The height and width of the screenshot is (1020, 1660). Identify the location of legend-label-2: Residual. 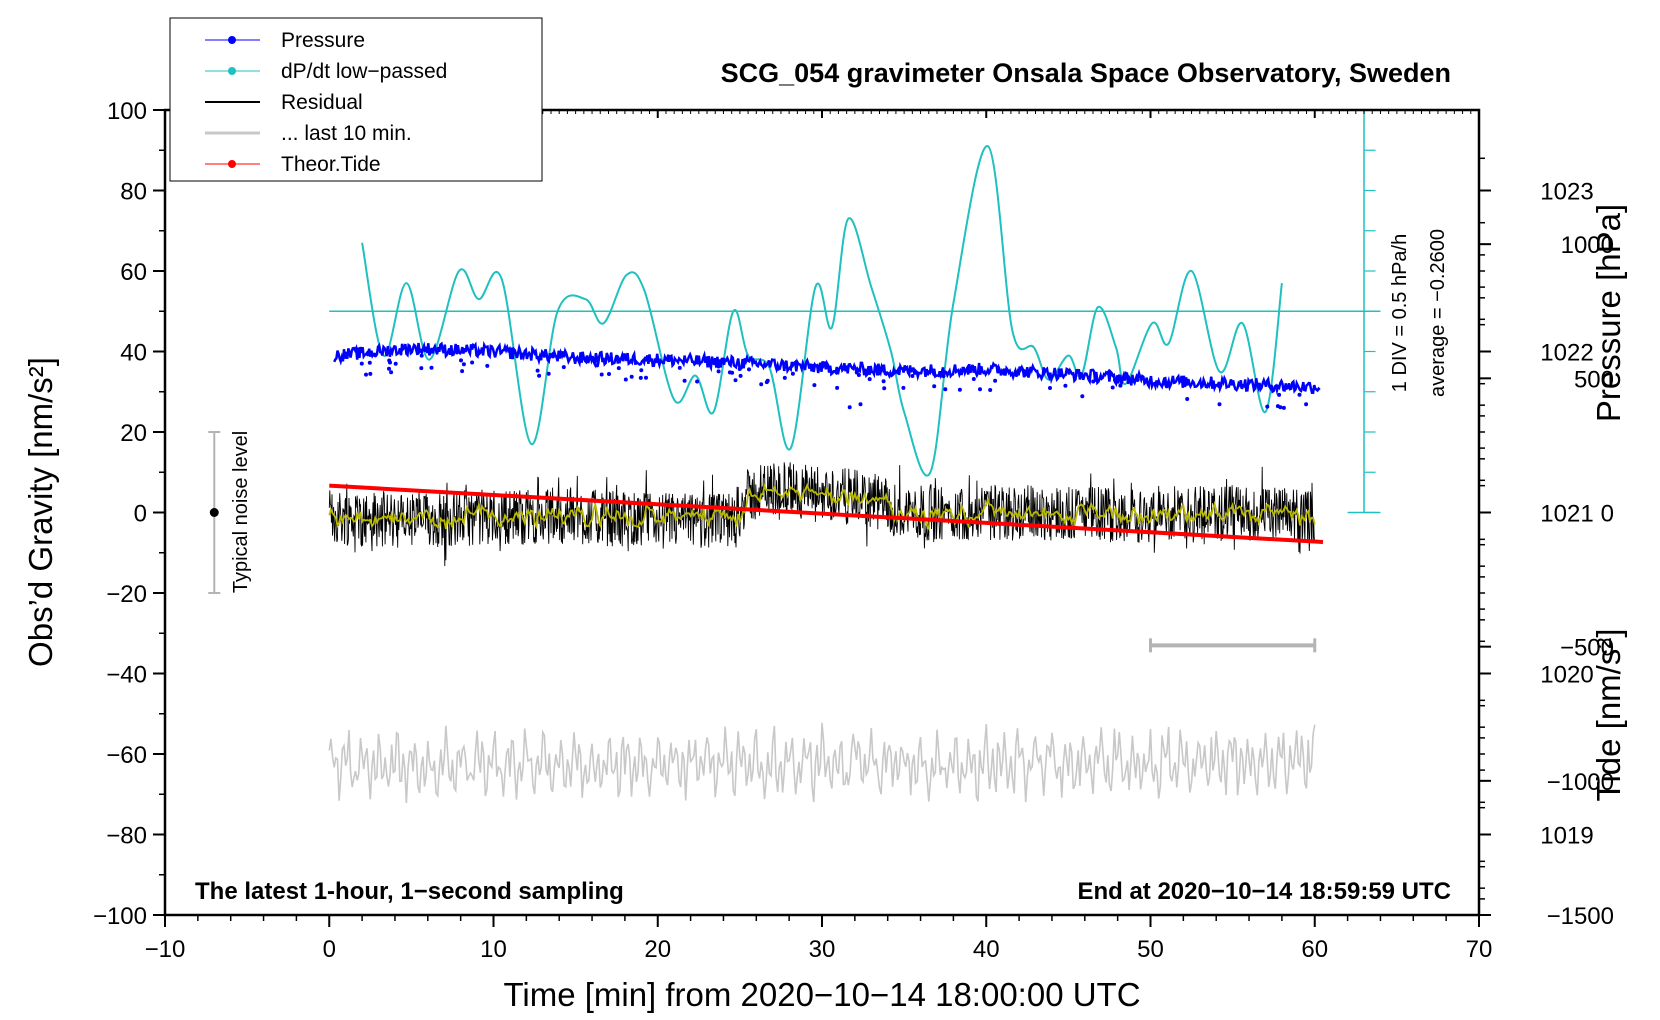
(322, 102).